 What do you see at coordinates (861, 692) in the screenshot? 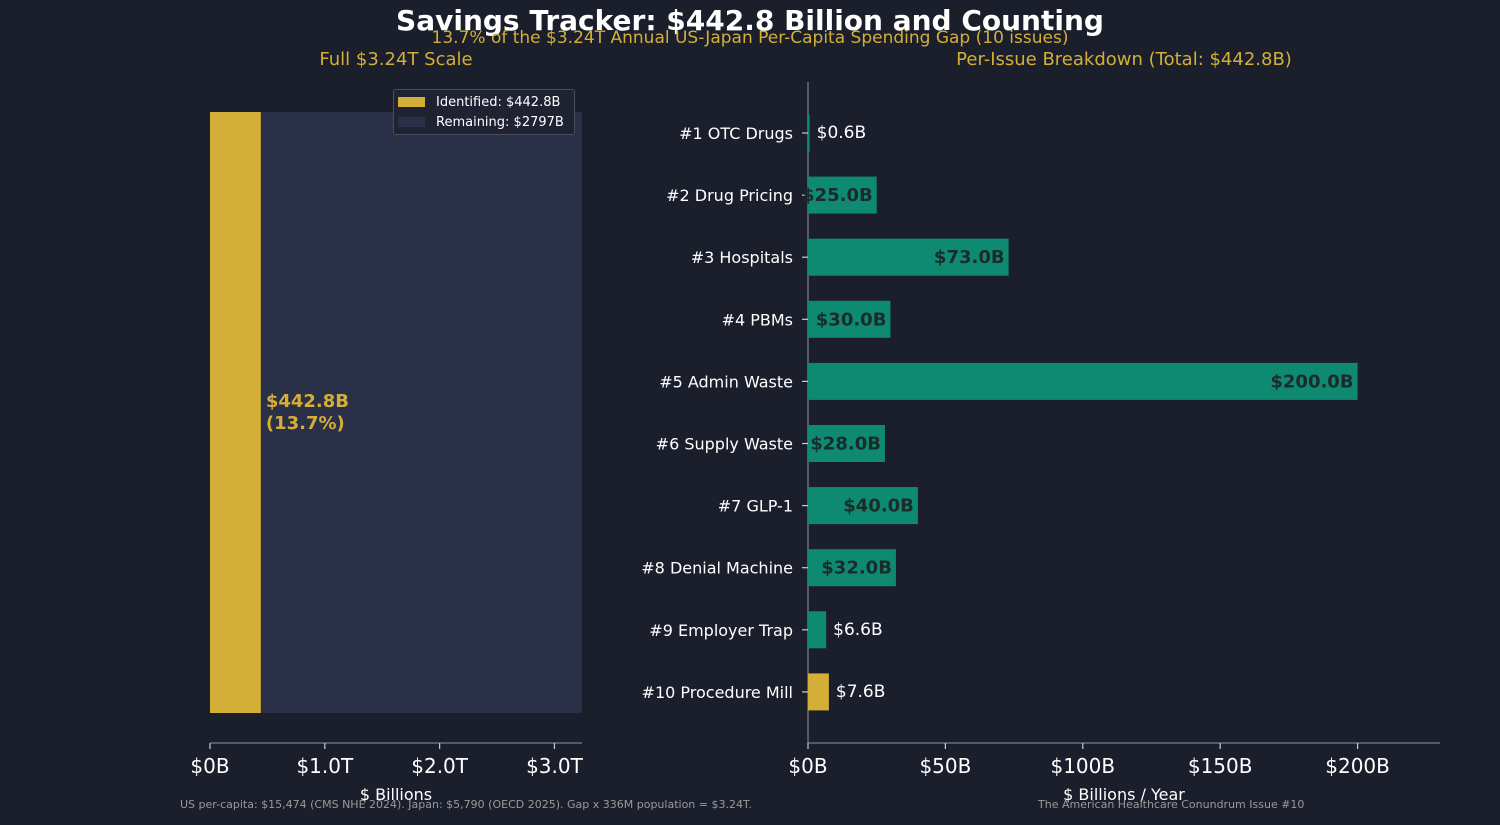
I see `value-label: $7.6B` at bounding box center [861, 692].